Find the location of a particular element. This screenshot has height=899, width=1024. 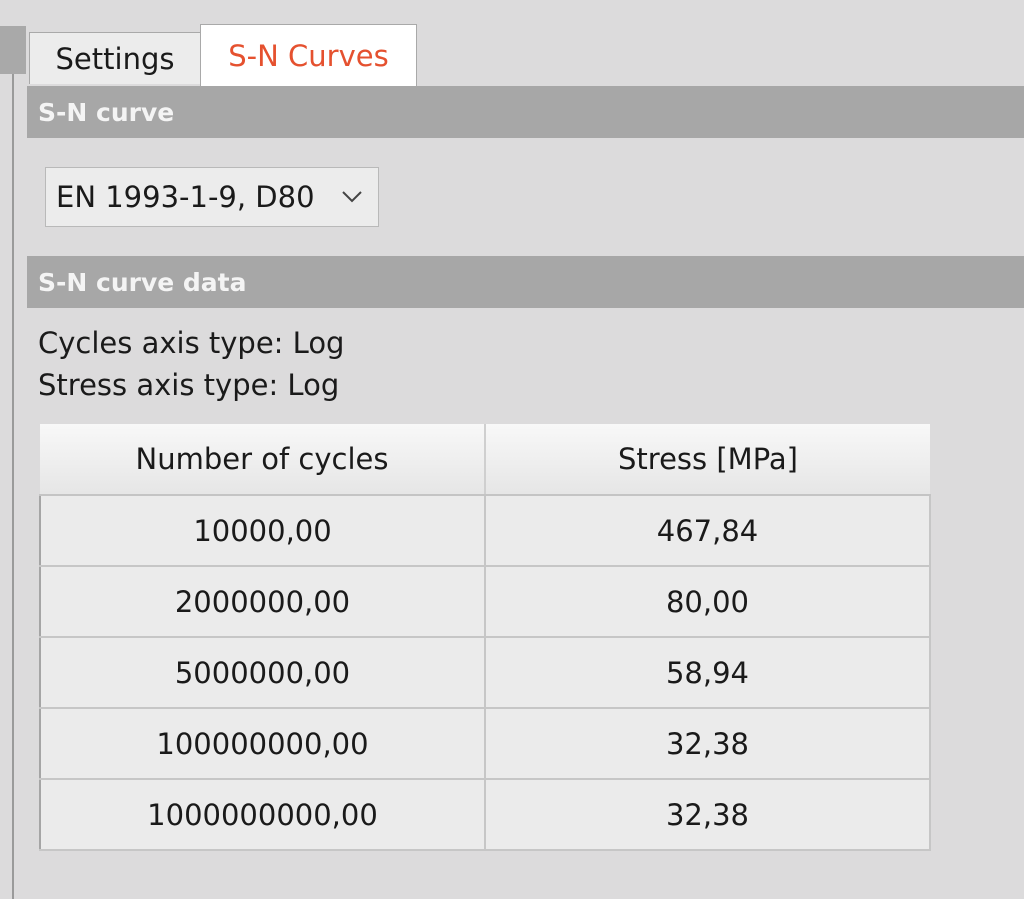

table-row: 1000000000,00 32,38 is located at coordinates (485, 814).